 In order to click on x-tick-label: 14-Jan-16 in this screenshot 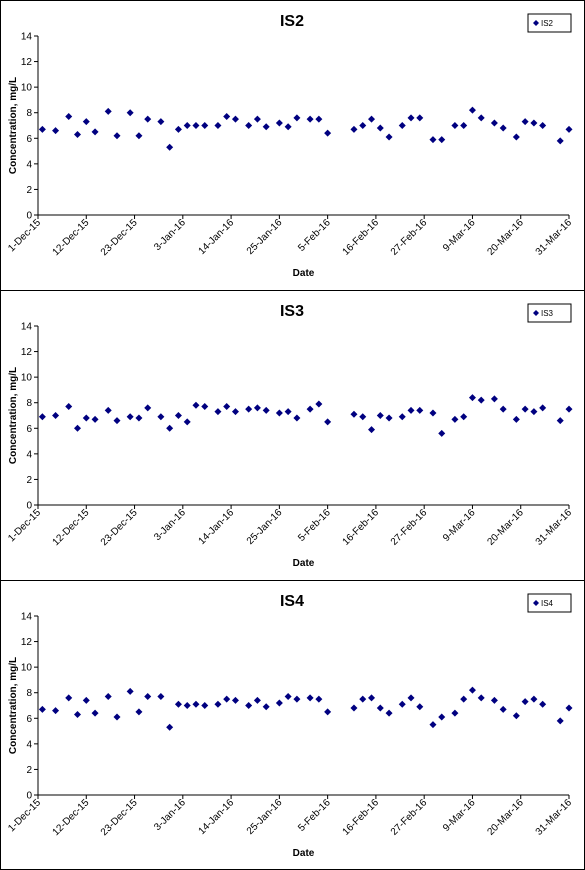, I will do `click(217, 237)`.